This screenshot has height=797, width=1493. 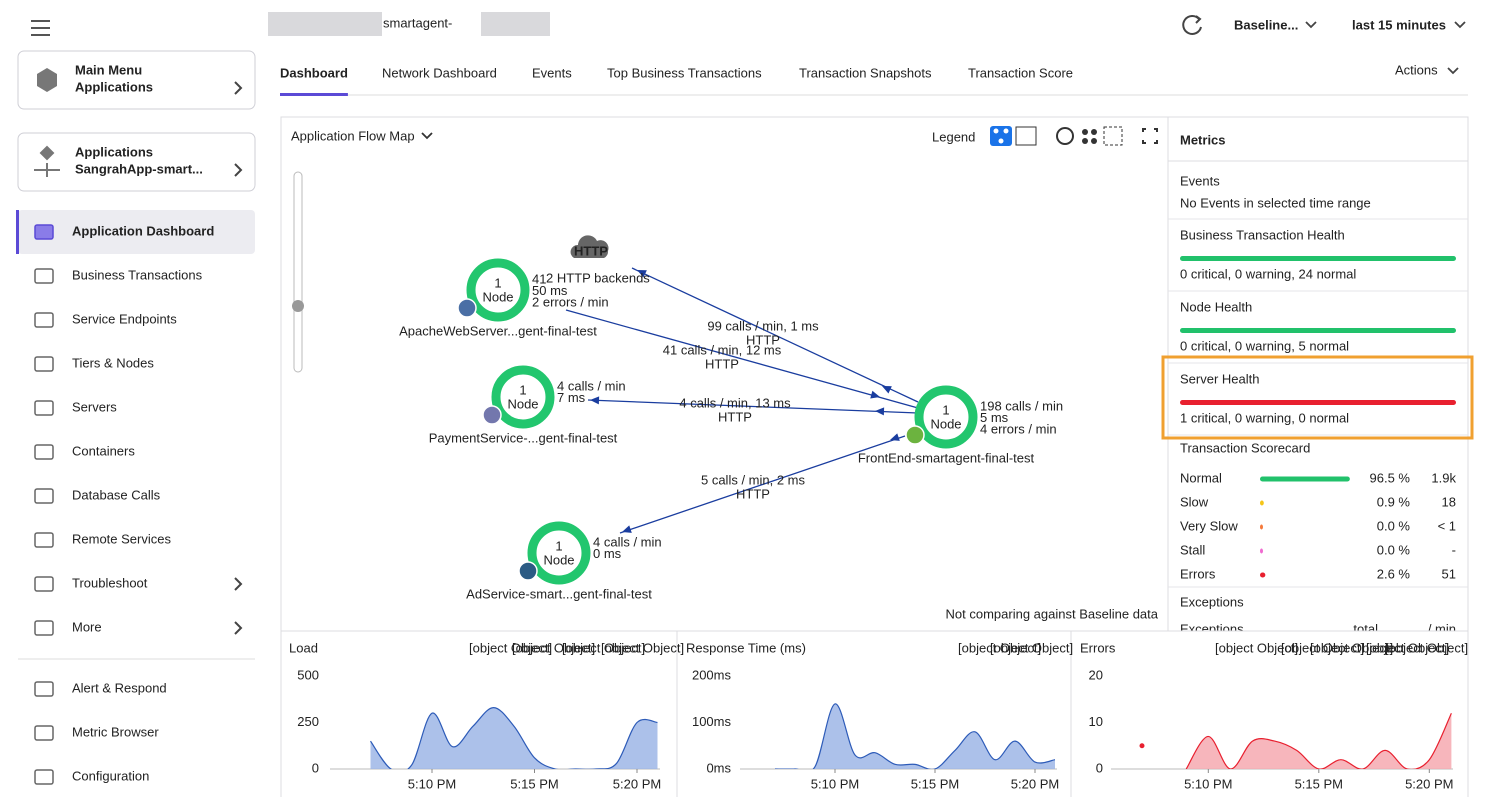 I want to click on nav-item: Servers, so click(x=94, y=406).